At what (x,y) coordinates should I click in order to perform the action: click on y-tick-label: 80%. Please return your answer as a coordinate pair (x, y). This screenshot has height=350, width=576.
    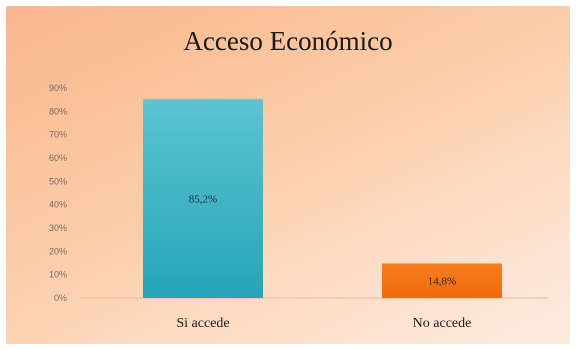
    Looking at the image, I should click on (58, 111).